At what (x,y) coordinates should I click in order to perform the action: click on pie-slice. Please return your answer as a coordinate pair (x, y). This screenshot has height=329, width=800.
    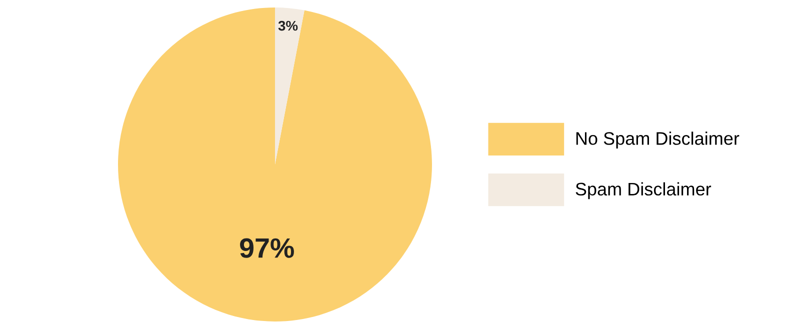
    Looking at the image, I should click on (289, 86).